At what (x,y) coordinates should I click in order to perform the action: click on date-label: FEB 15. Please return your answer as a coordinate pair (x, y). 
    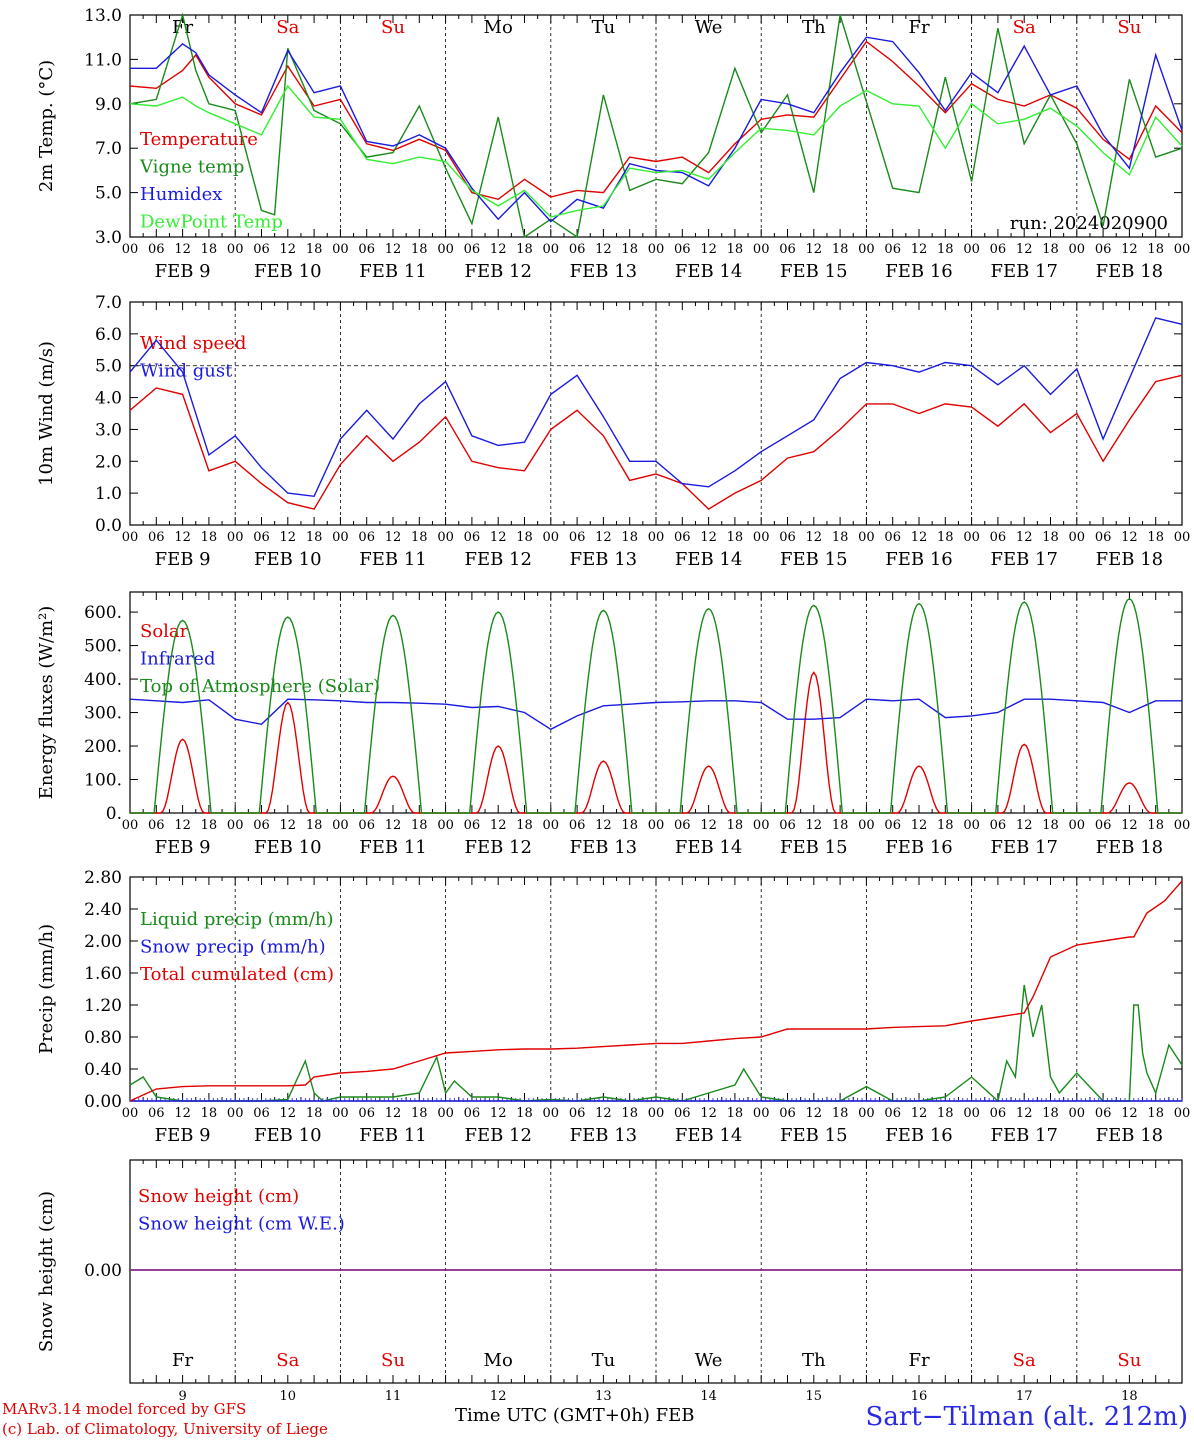
    Looking at the image, I should click on (813, 1135).